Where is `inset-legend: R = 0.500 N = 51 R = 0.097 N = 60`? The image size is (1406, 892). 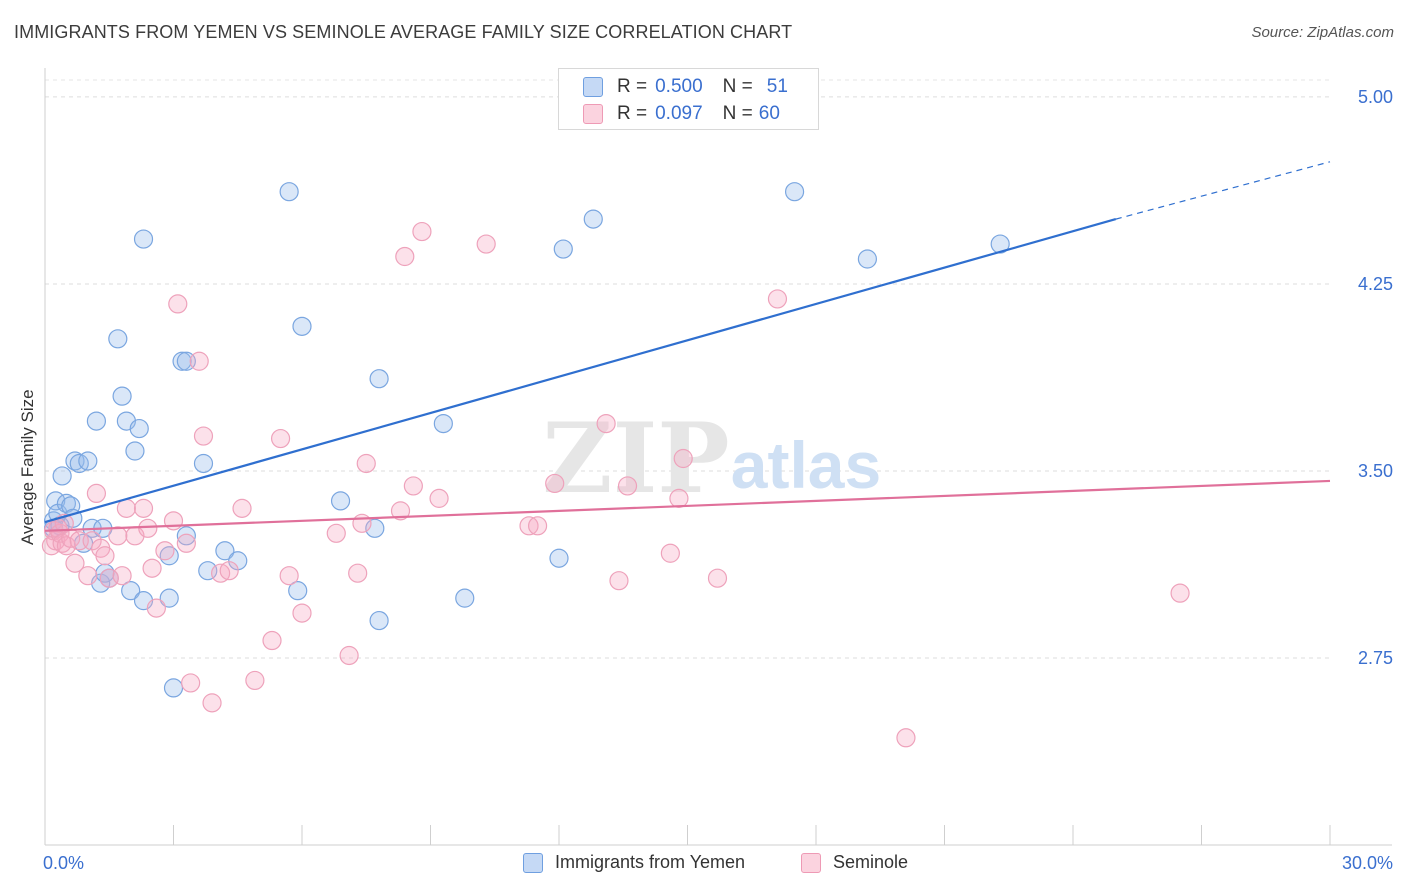 inset-legend: R = 0.500 N = 51 R = 0.097 N = 60 is located at coordinates (688, 99).